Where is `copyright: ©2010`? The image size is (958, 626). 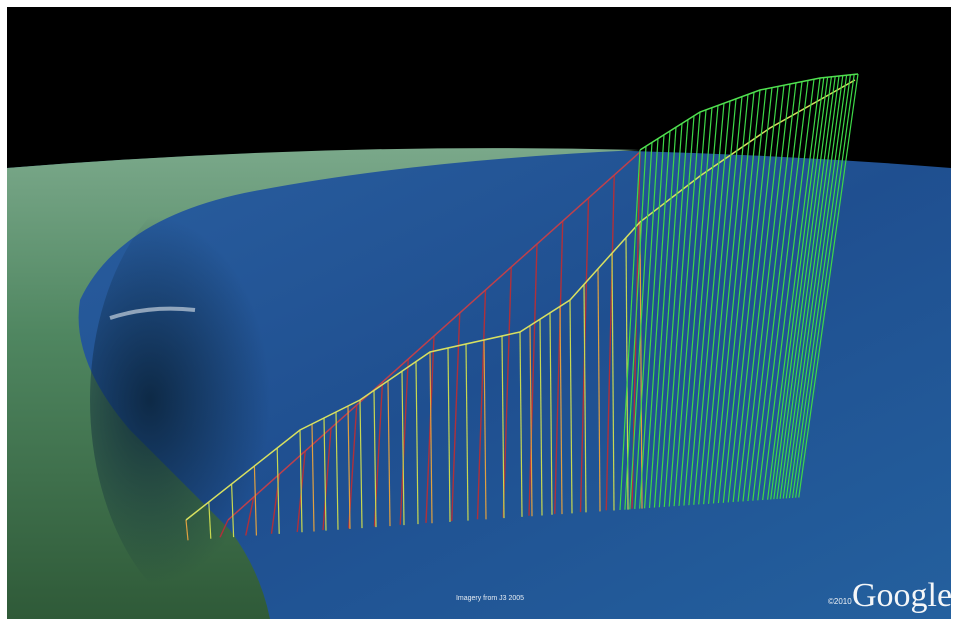 copyright: ©2010 is located at coordinates (840, 601).